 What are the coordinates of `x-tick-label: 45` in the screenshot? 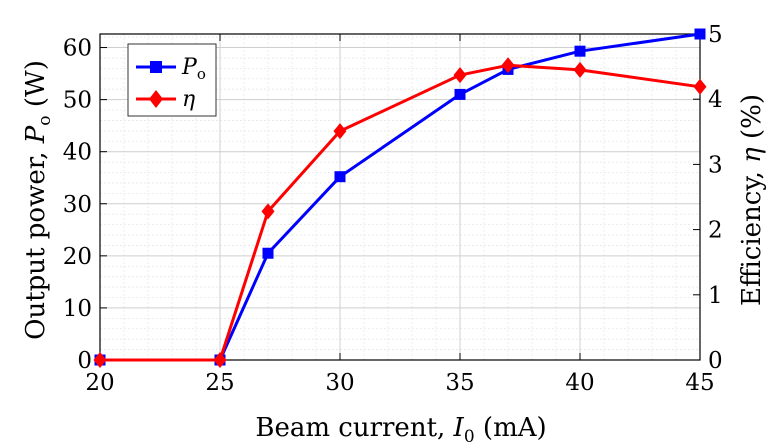 It's located at (699, 383).